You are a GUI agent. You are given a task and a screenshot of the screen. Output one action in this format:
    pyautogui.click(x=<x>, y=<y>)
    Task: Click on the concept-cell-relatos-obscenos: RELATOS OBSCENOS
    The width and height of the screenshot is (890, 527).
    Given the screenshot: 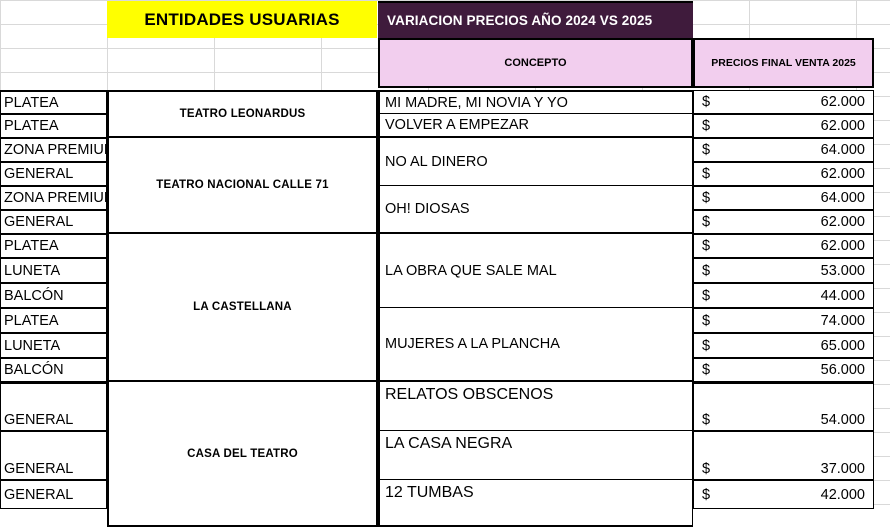 What is the action you would take?
    pyautogui.click(x=535, y=406)
    